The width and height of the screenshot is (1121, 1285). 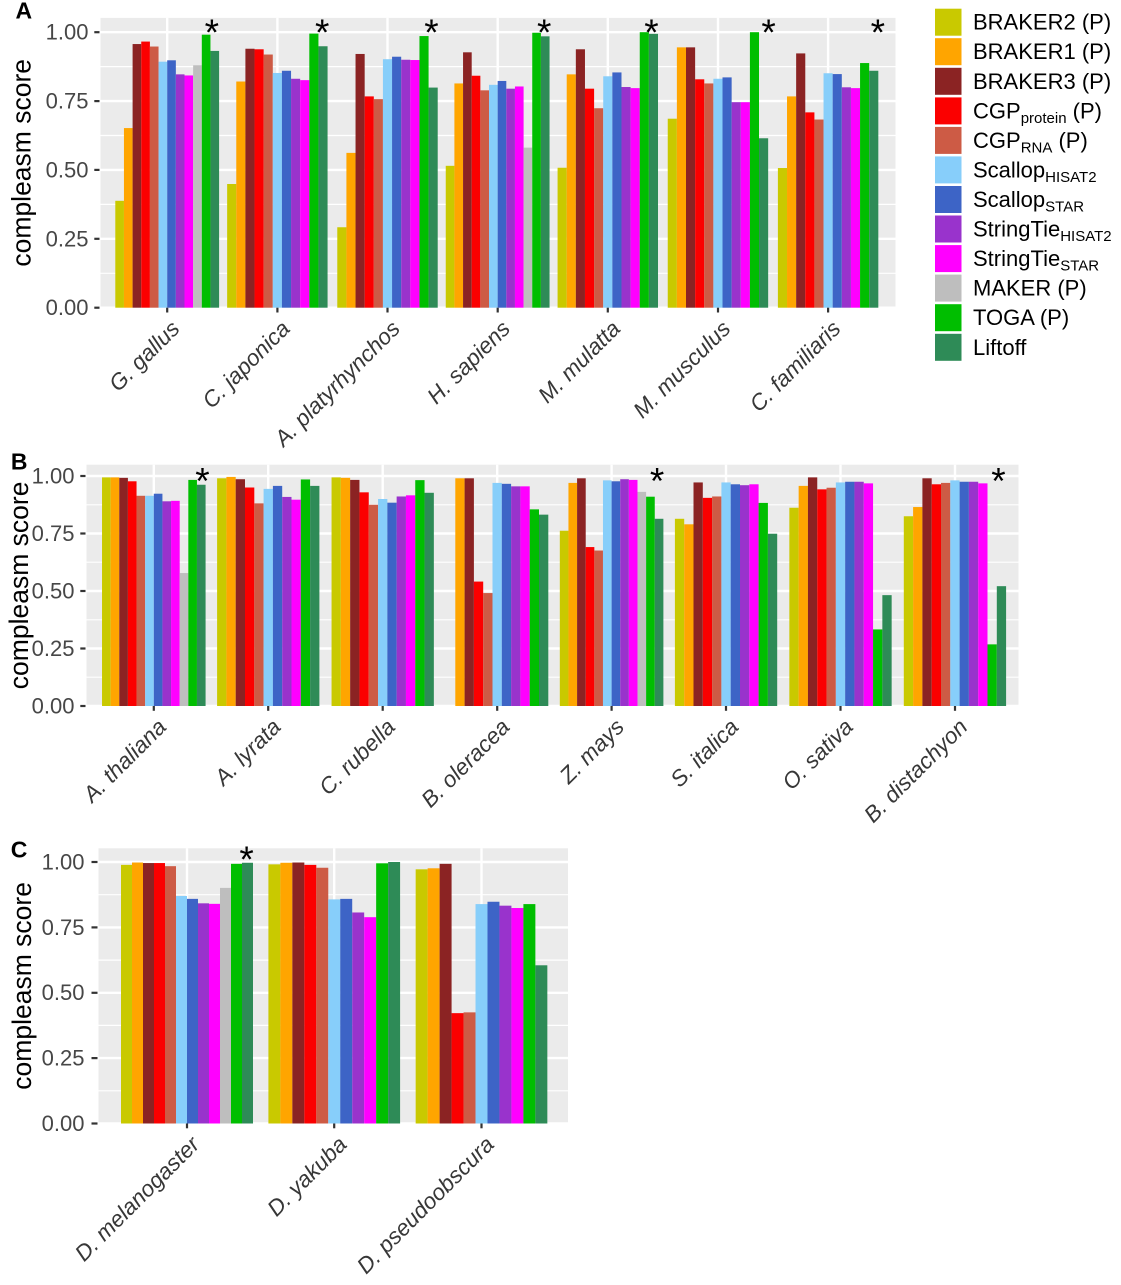 I want to click on svg-text: BRAKER2 (P), so click(x=1042, y=22).